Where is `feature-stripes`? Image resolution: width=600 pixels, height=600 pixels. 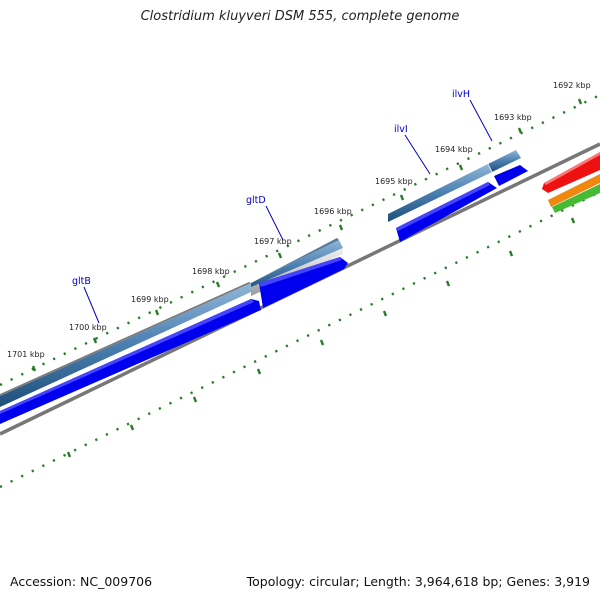
feature-stripes is located at coordinates (571, 182).